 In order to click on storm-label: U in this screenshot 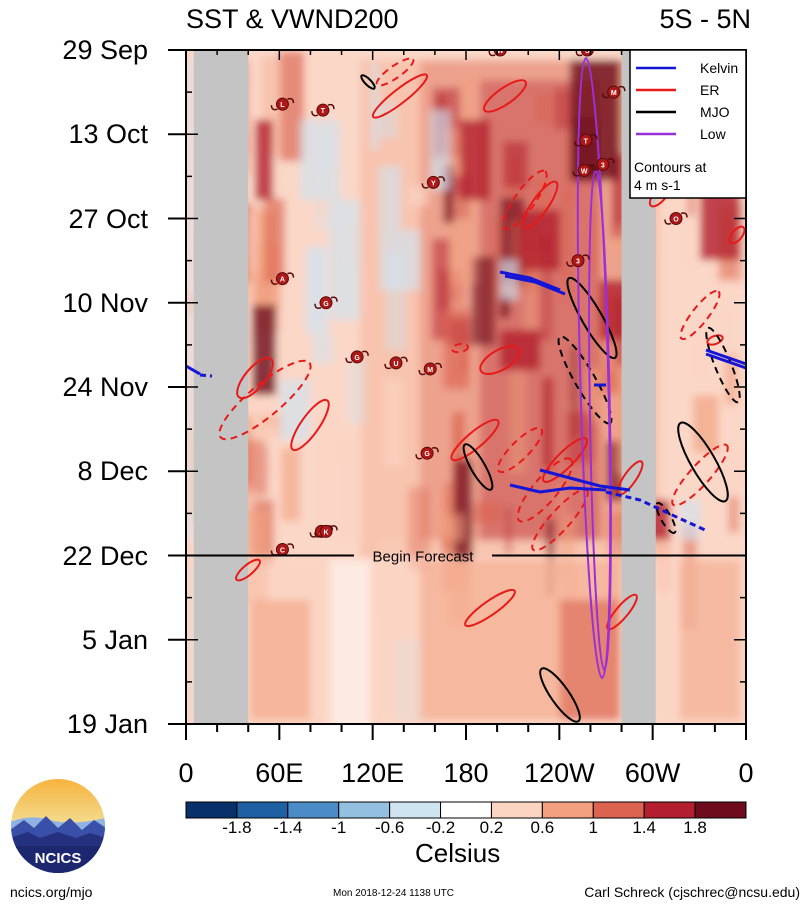, I will do `click(395, 364)`.